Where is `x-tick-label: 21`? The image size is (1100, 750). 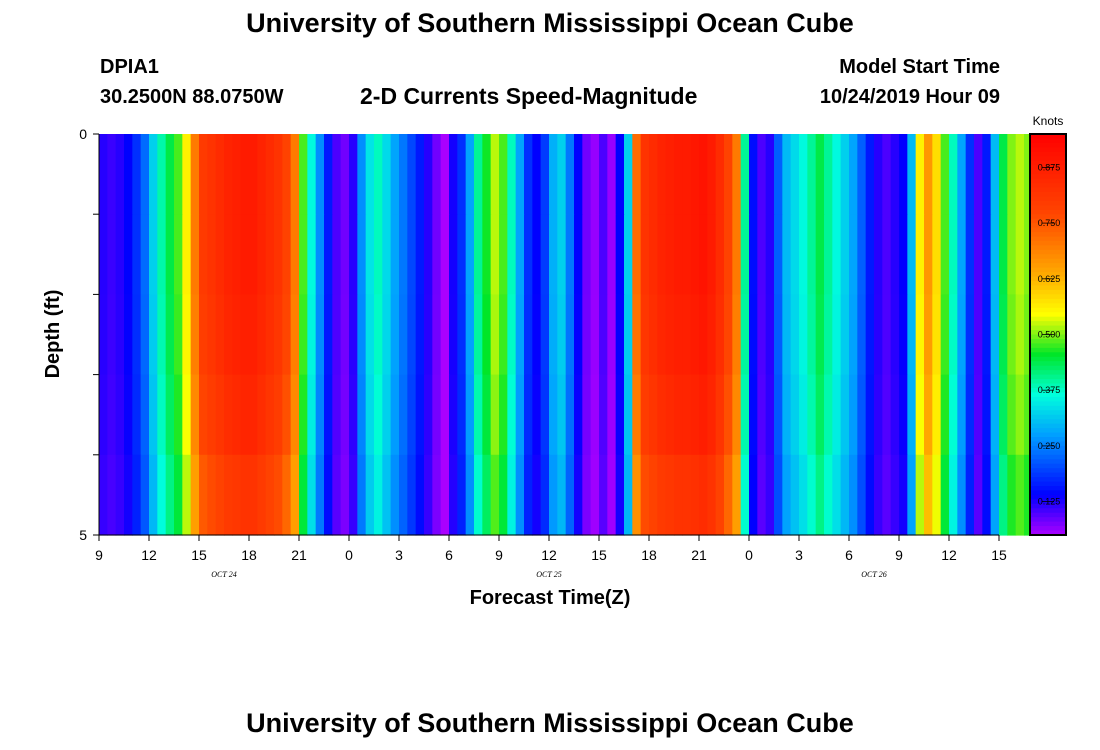
x-tick-label: 21 is located at coordinates (699, 555).